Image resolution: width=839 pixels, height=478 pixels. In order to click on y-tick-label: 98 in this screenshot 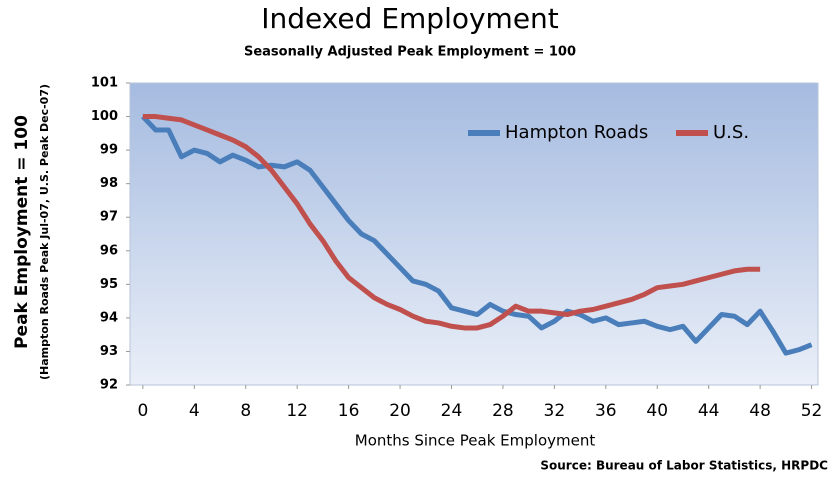, I will do `click(109, 183)`.